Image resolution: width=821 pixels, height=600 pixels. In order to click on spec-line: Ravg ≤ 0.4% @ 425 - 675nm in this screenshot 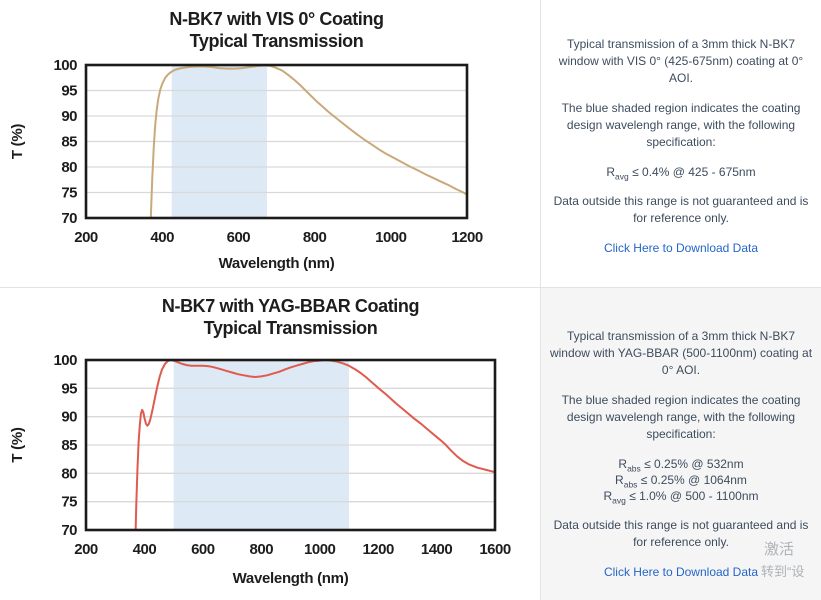, I will do `click(681, 173)`.